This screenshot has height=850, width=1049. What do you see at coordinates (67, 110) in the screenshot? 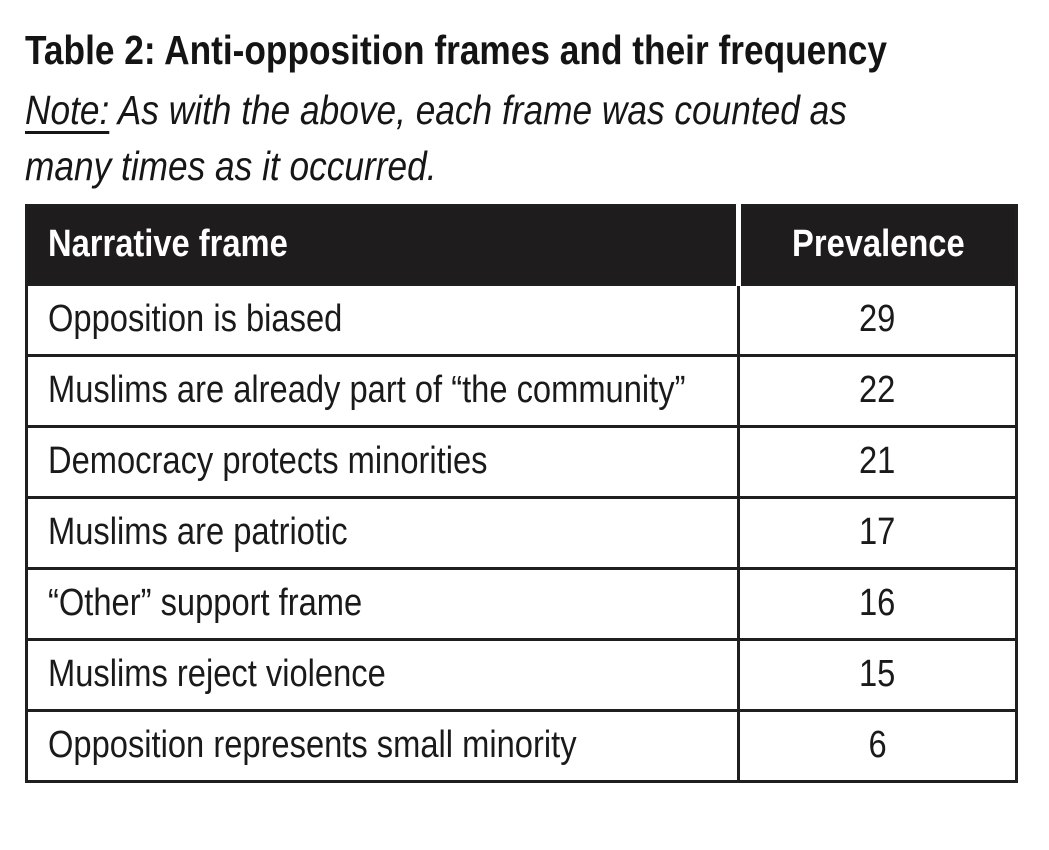
I see `note-label: Note:` at bounding box center [67, 110].